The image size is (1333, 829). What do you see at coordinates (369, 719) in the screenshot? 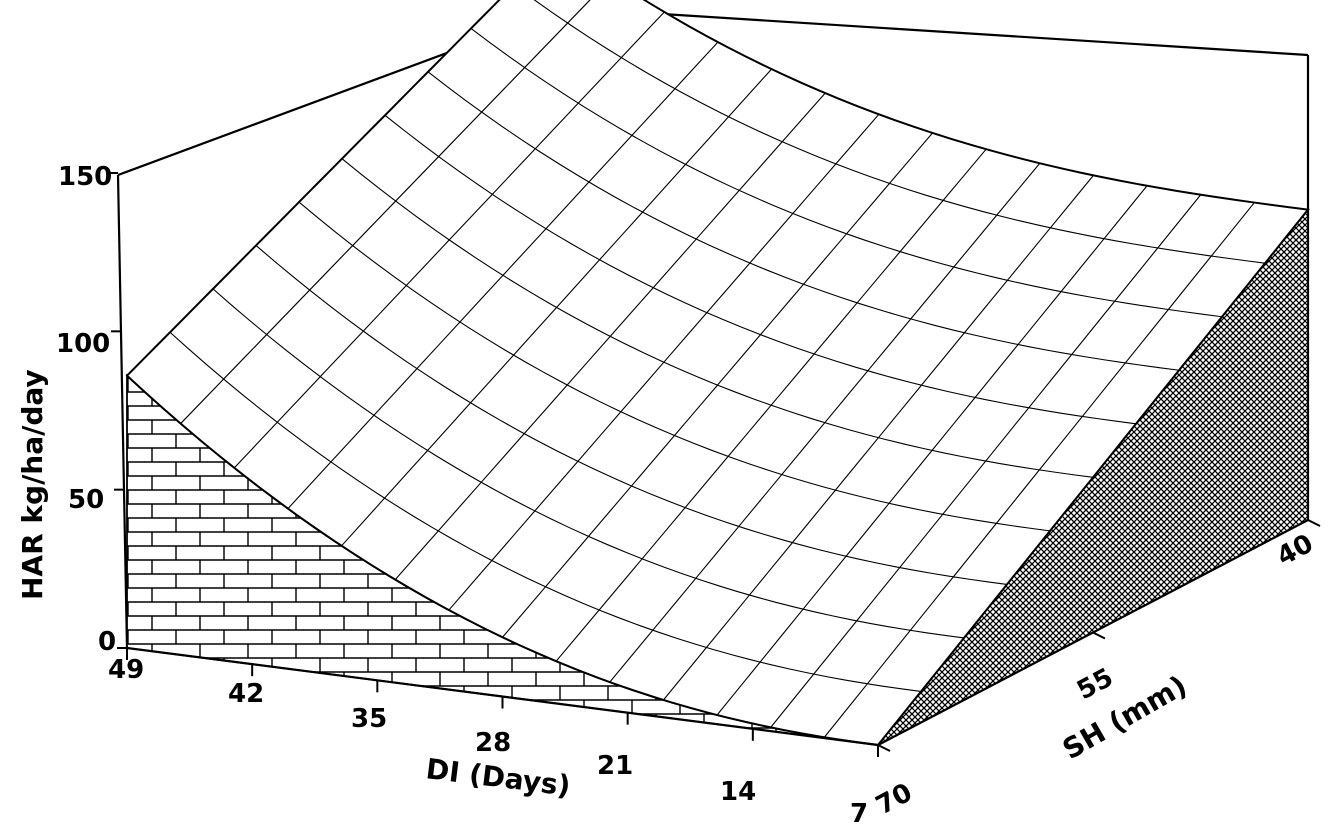
I see `x-tick-label: 35` at bounding box center [369, 719].